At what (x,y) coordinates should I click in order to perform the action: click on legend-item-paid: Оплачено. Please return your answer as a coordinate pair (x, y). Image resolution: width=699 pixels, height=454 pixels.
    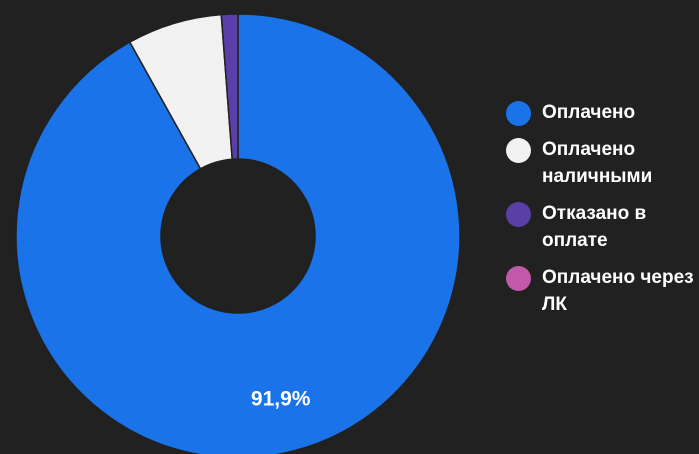
    Looking at the image, I should click on (601, 112).